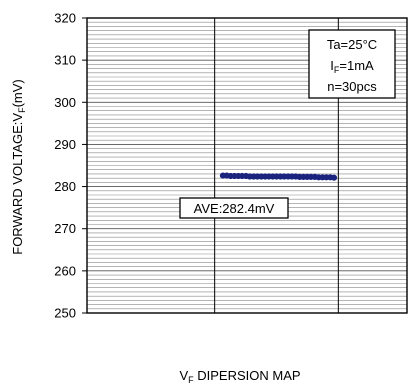 The image size is (409, 387). What do you see at coordinates (65, 18) in the screenshot?
I see `y-tick-label: 320` at bounding box center [65, 18].